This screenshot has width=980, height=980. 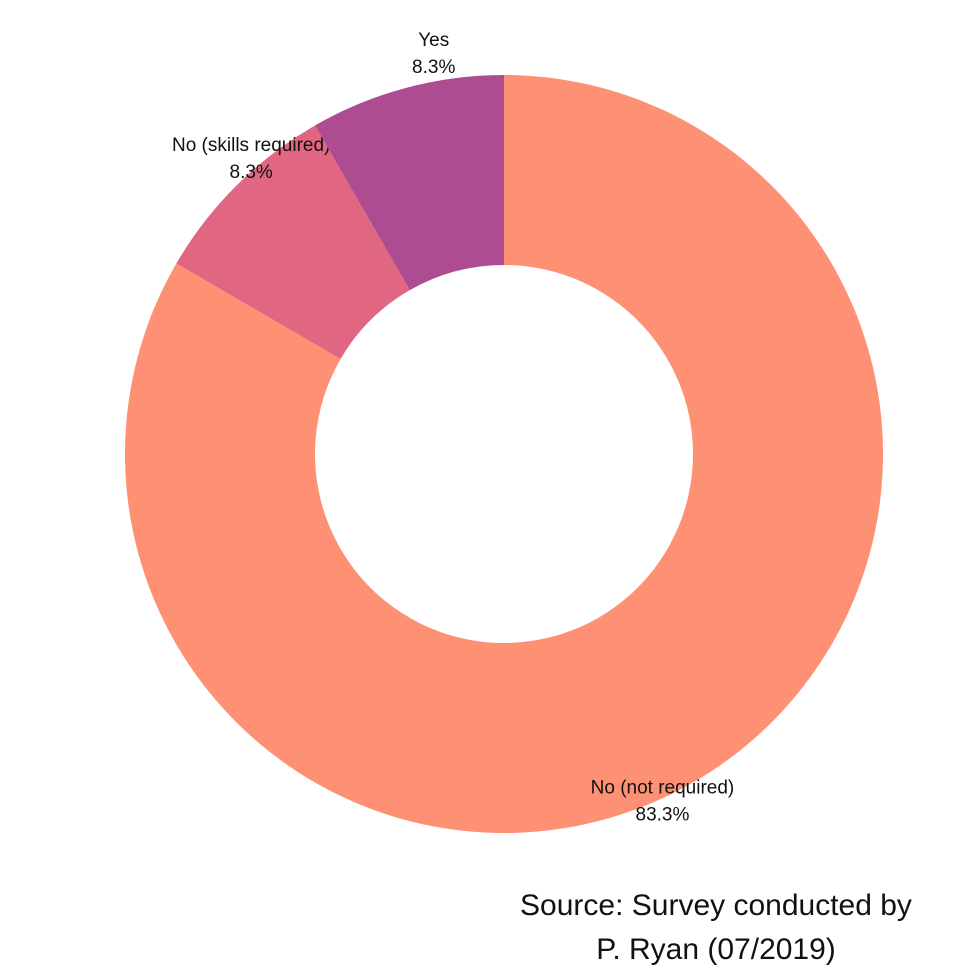 I want to click on slice-label-group: Yes 8.3%, so click(x=433, y=54).